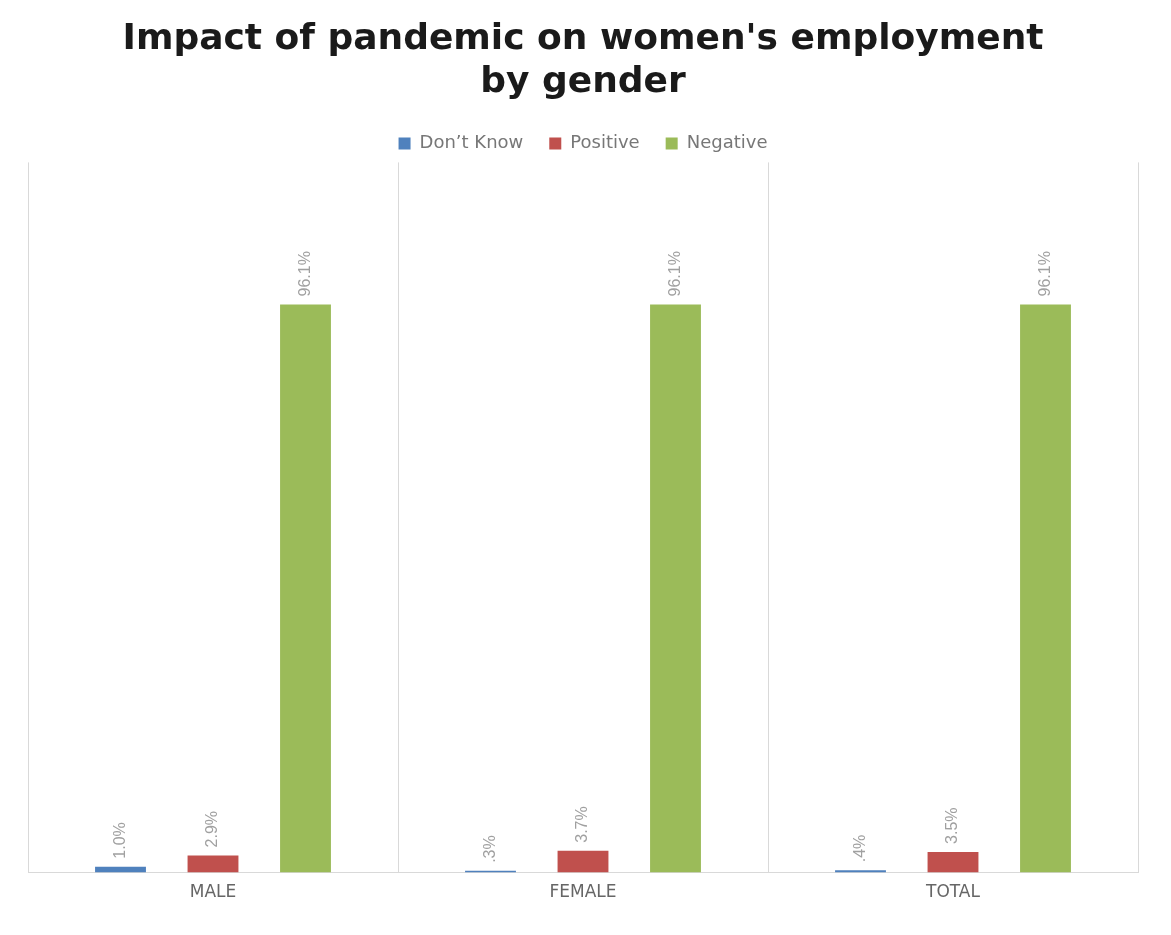 This screenshot has width=1171, height=935. I want to click on data-label: 1.0%, so click(119, 840).